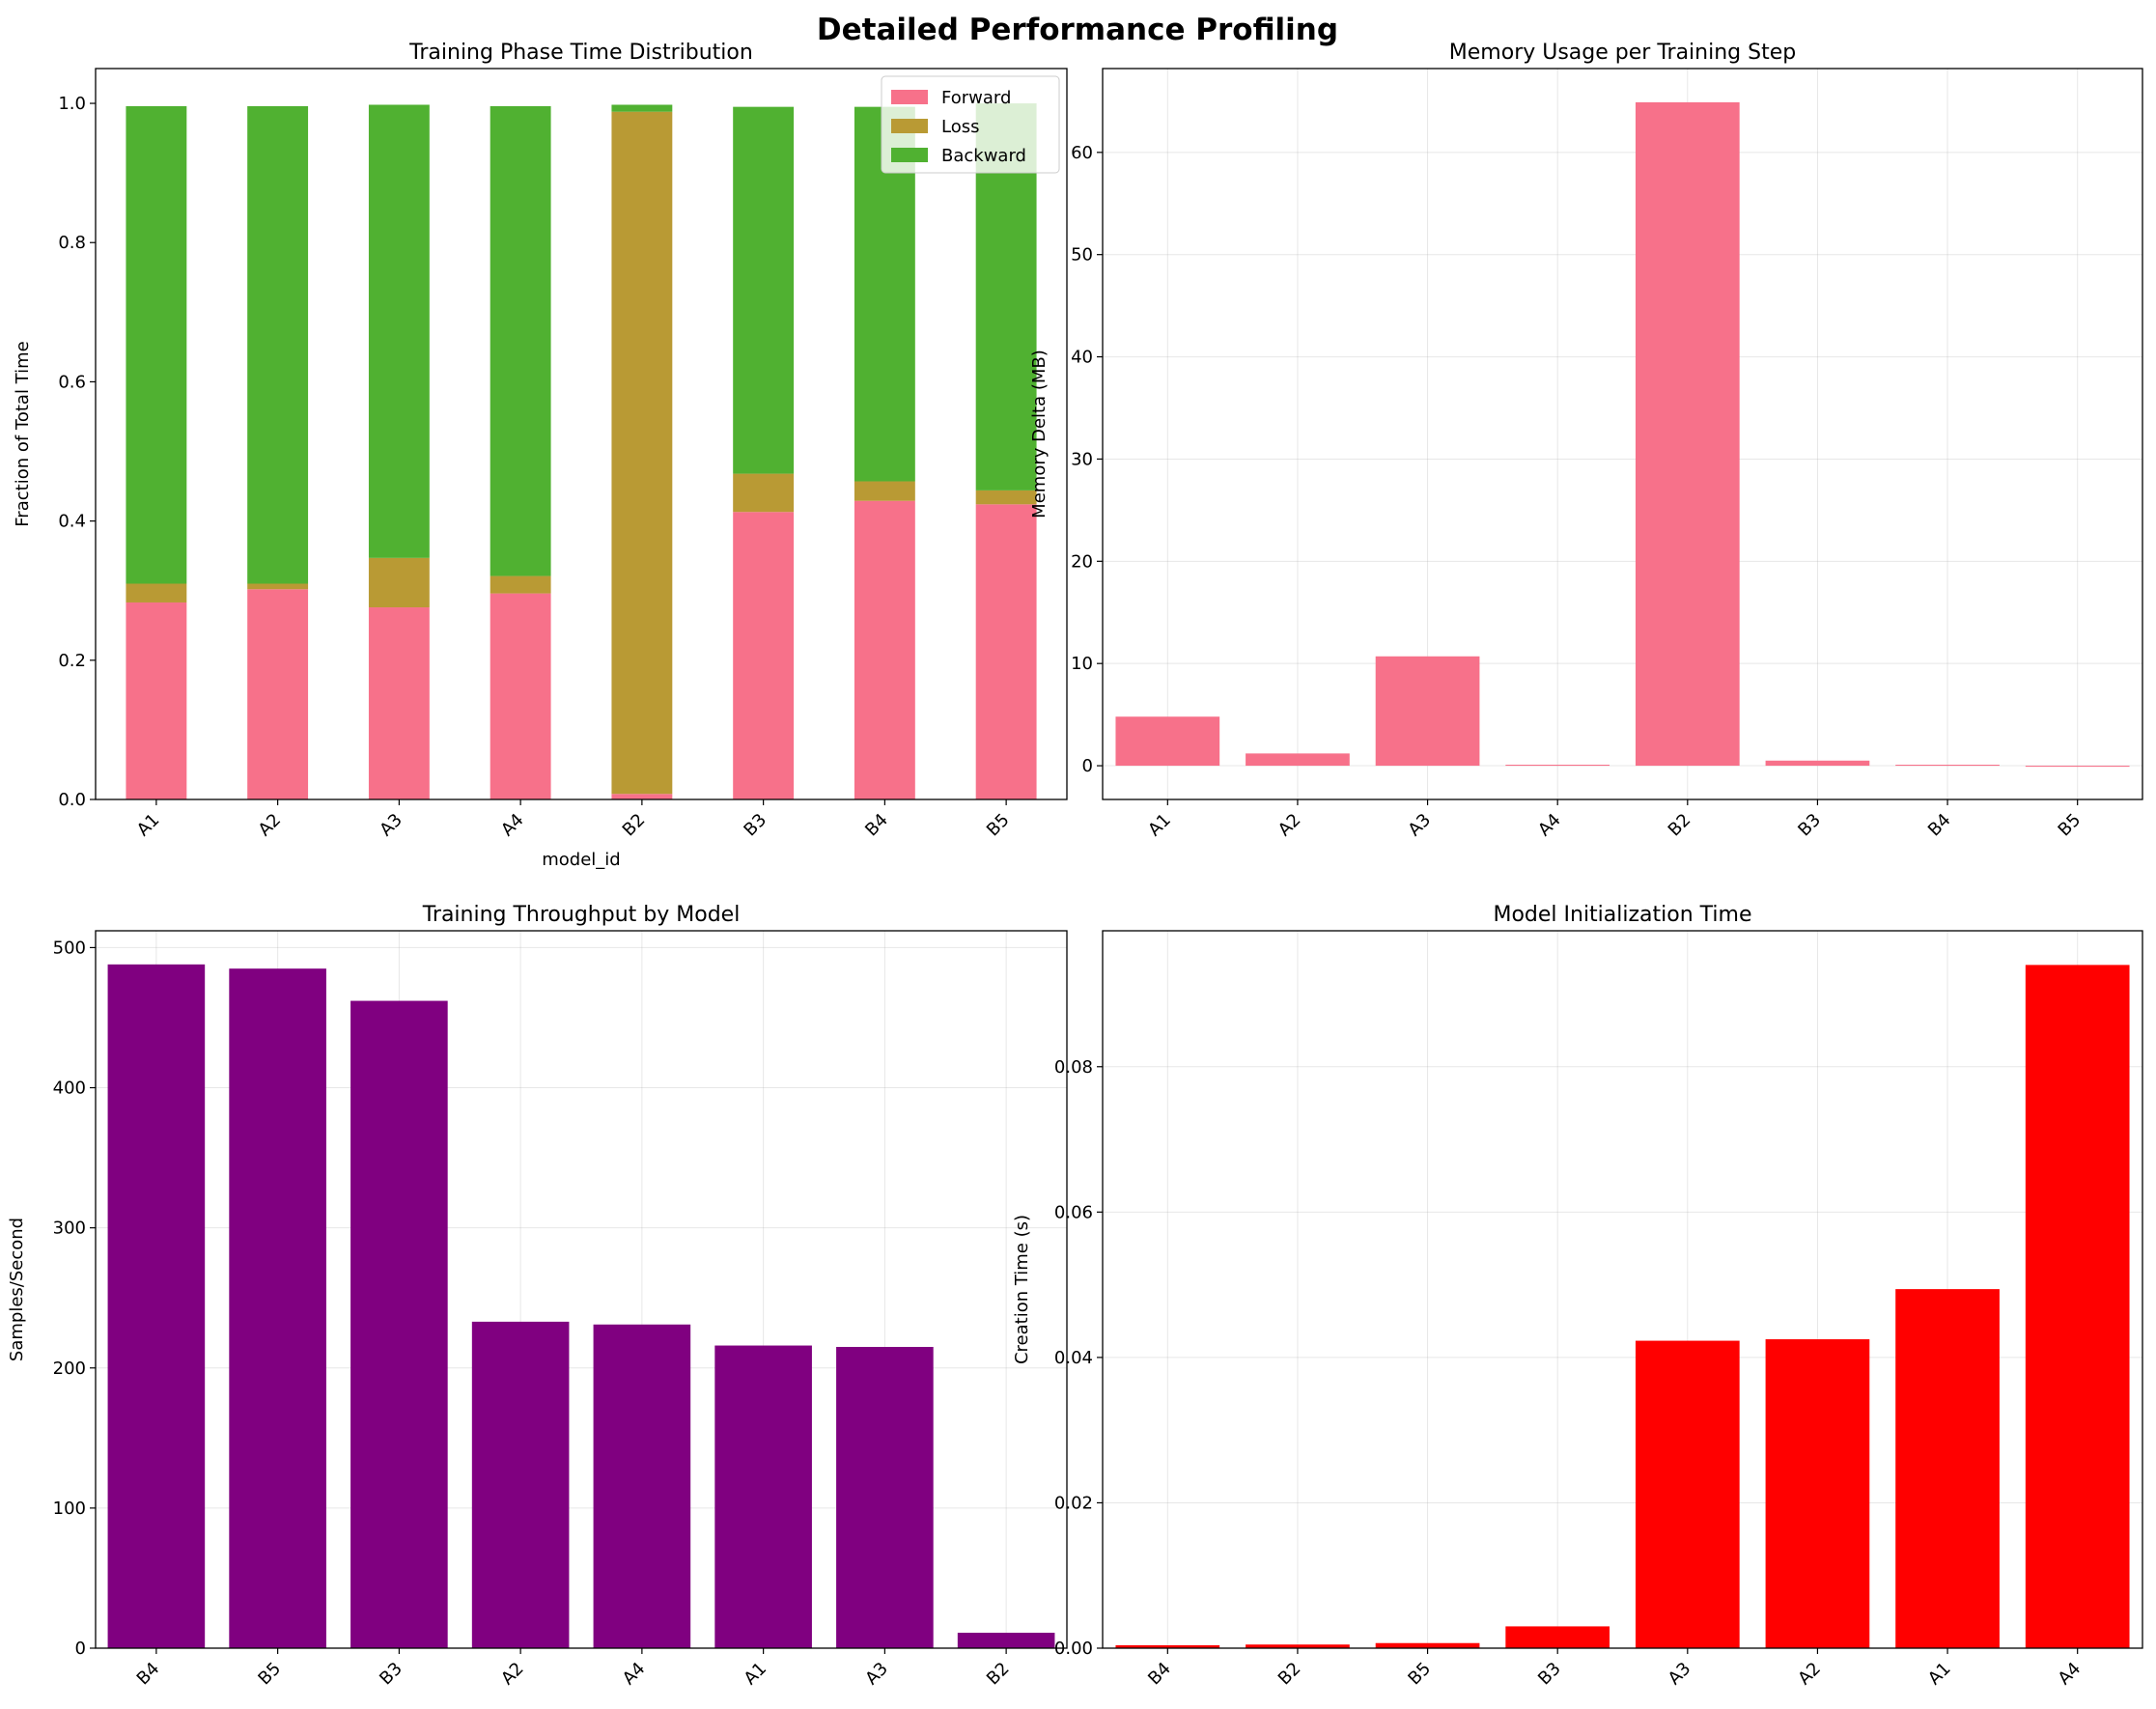 Image resolution: width=2156 pixels, height=1709 pixels. Describe the element at coordinates (1073, 1649) in the screenshot. I see `y-tick-label: 0.00` at that location.